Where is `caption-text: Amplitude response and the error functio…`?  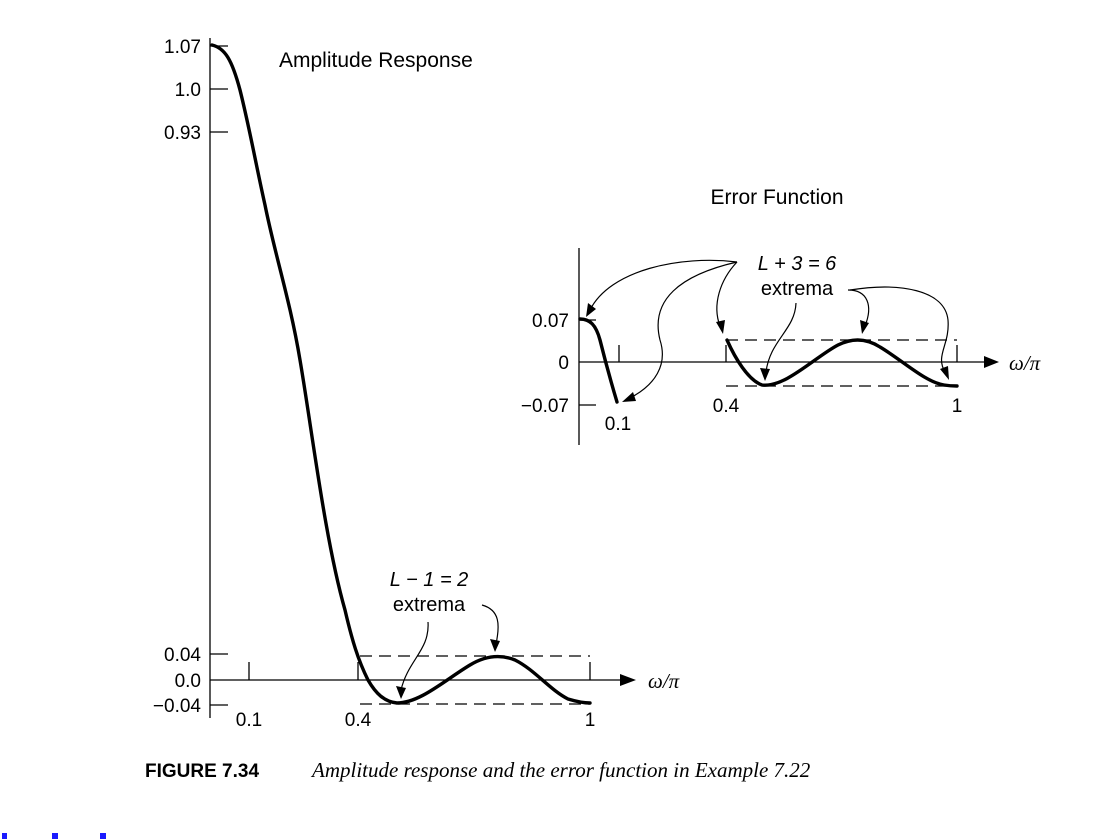 caption-text: Amplitude response and the error functio… is located at coordinates (560, 770).